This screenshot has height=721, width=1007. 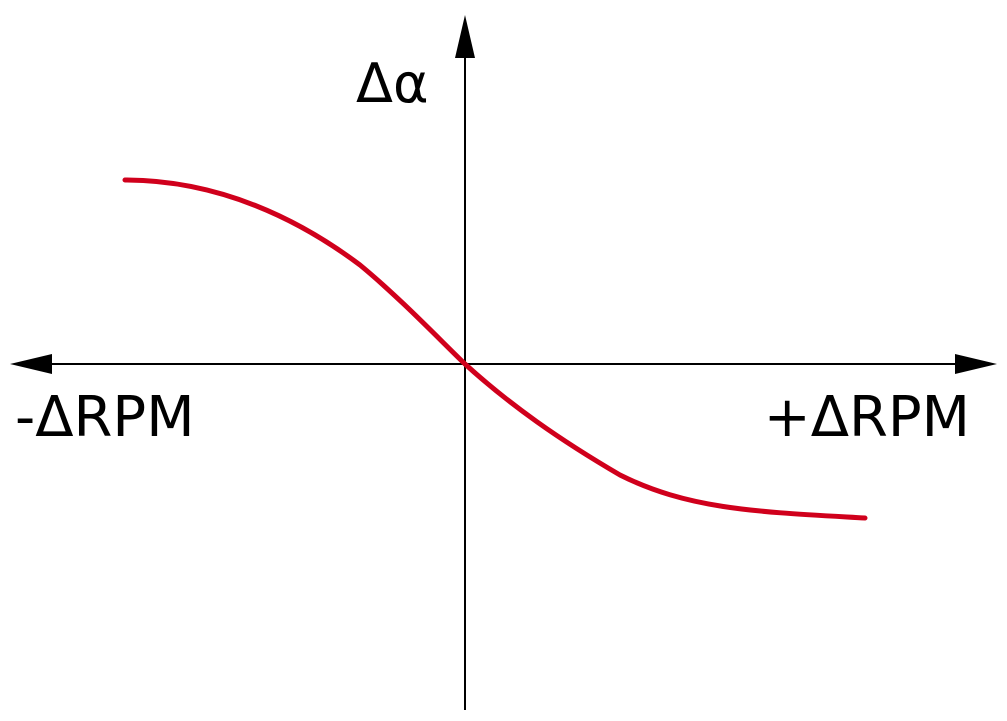 What do you see at coordinates (392, 83) in the screenshot?
I see `y-axis-label: Δα` at bounding box center [392, 83].